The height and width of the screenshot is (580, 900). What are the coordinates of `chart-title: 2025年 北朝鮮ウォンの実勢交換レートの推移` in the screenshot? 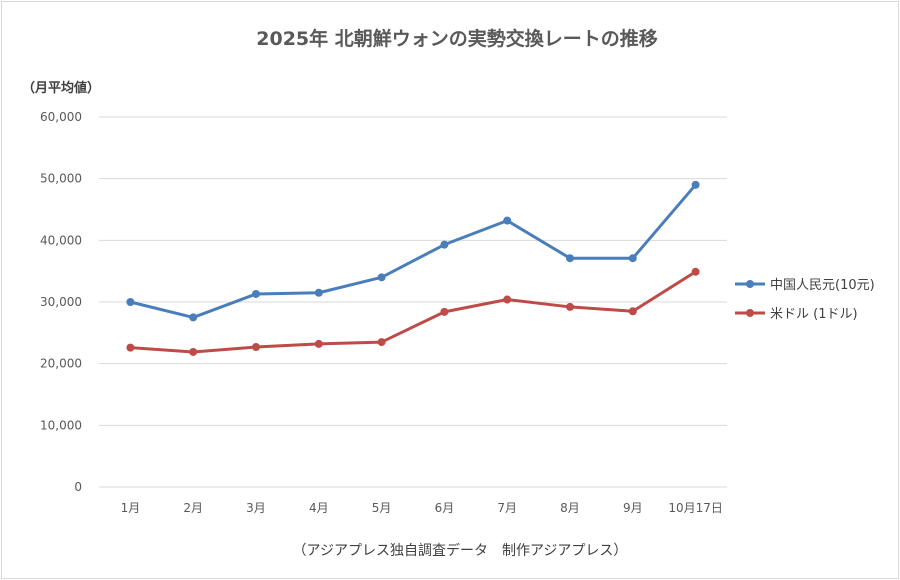 It's located at (457, 38).